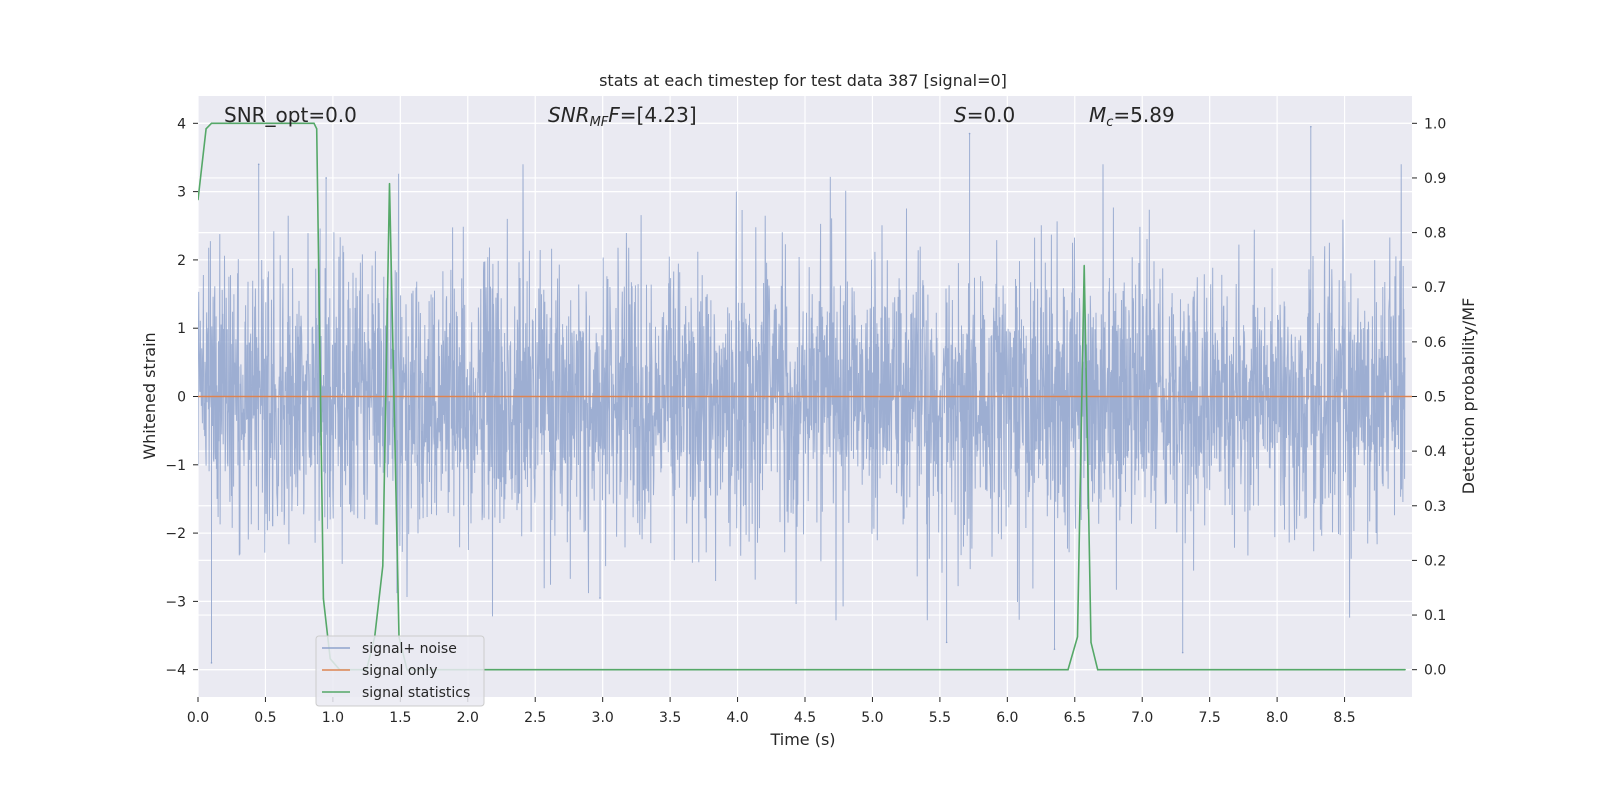 The image size is (1600, 800). I want to click on legend-label-signal-statistics: signal statistics, so click(416, 693).